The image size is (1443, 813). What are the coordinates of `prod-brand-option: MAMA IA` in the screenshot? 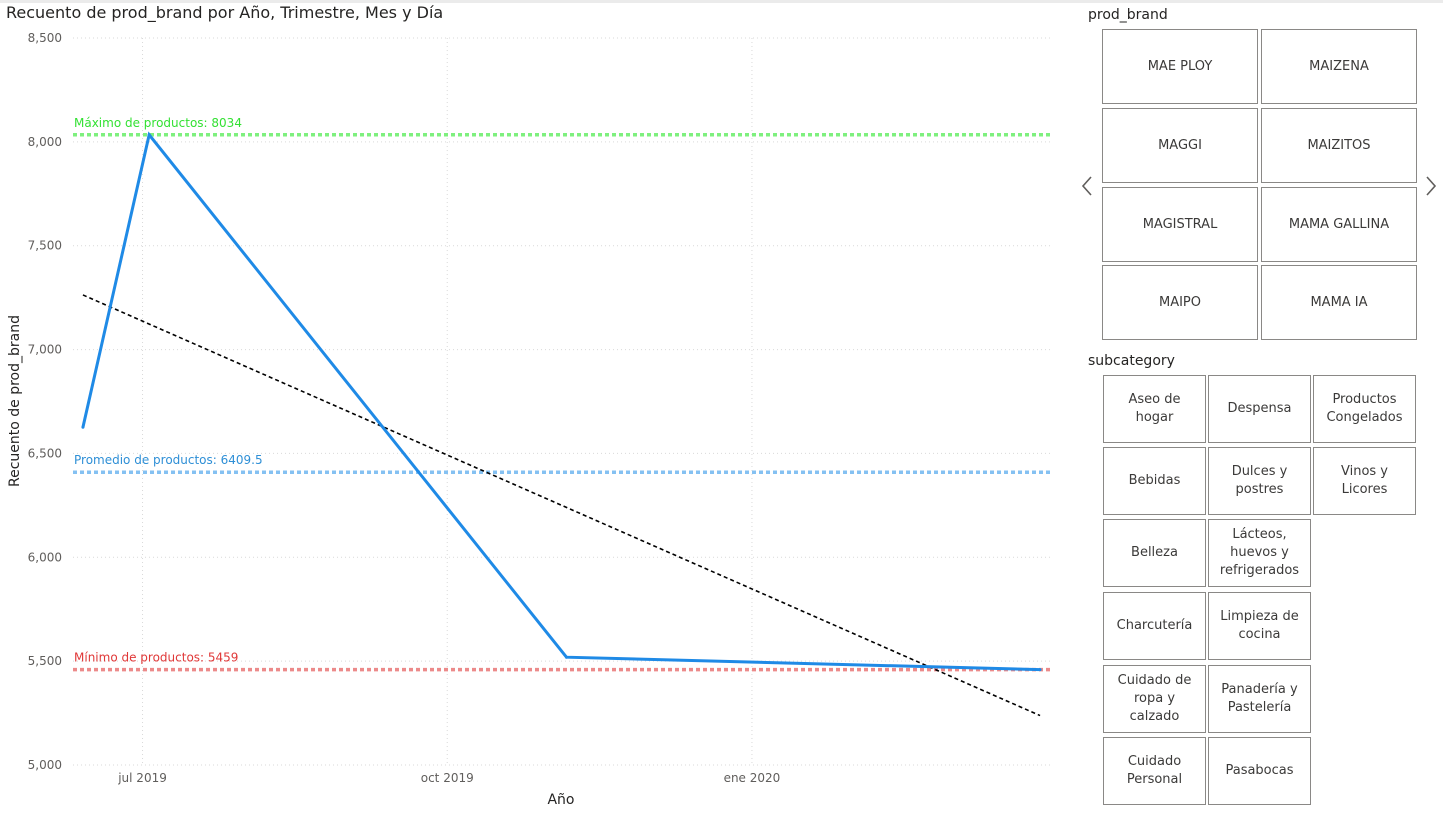 It's located at (1339, 302).